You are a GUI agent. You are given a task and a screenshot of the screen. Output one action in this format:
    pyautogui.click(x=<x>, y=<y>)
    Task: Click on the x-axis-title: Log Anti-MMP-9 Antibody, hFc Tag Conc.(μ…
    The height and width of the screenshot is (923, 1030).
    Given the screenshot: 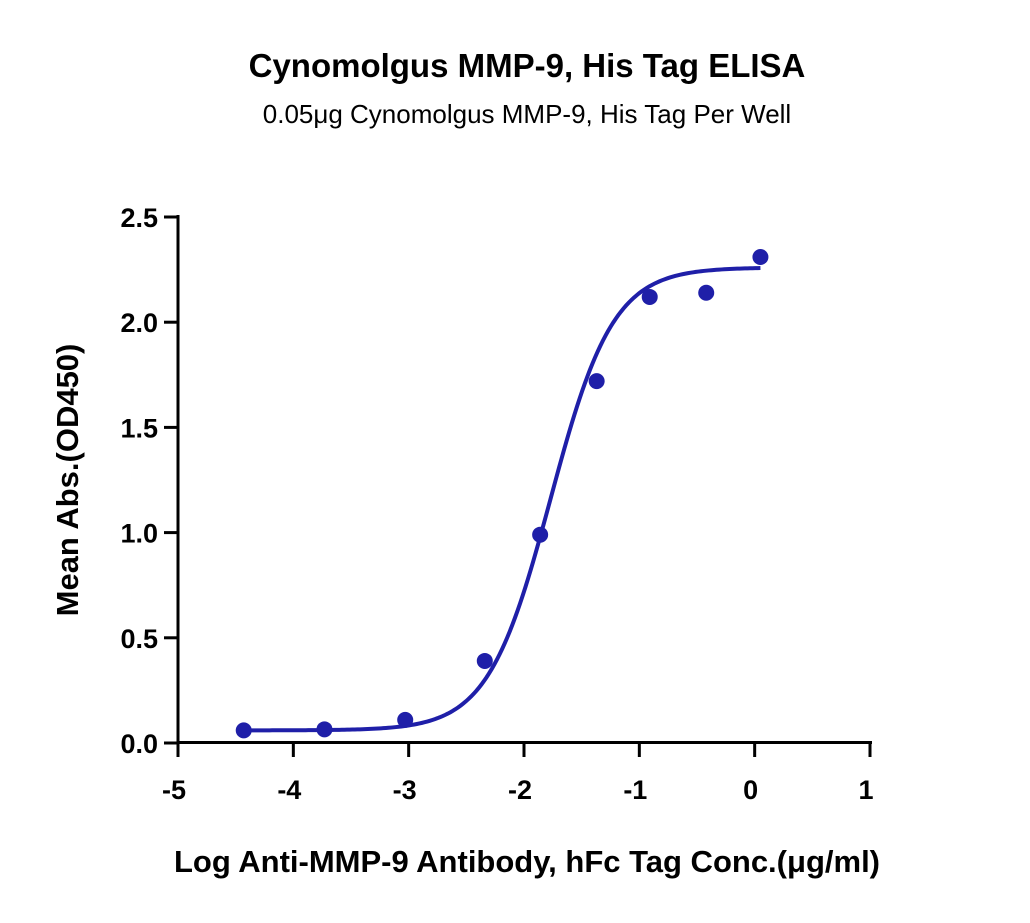 What is the action you would take?
    pyautogui.click(x=527, y=861)
    